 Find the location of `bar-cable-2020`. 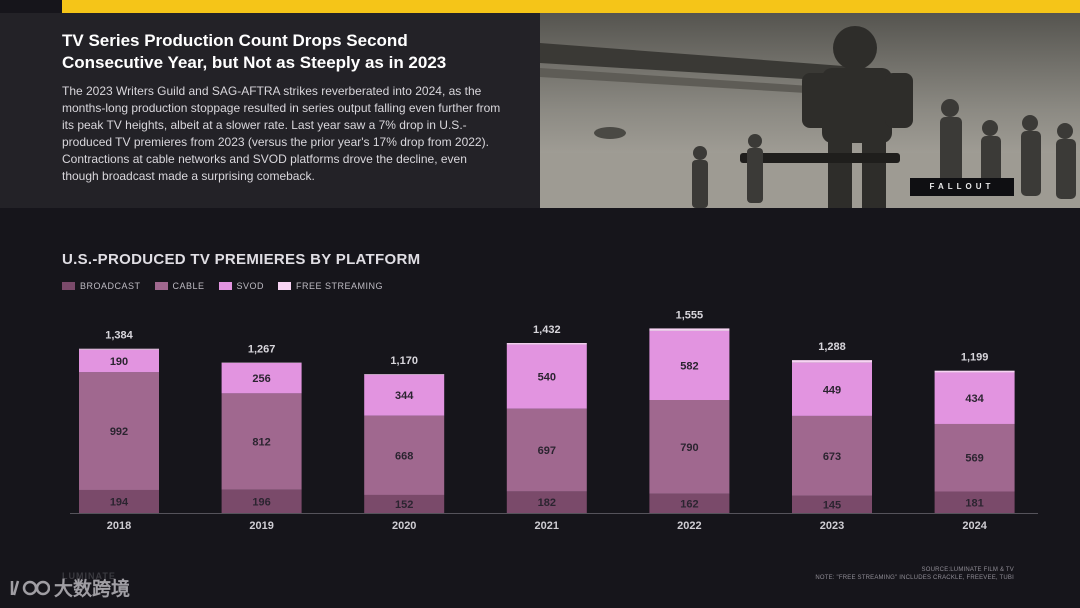

bar-cable-2020 is located at coordinates (404, 455).